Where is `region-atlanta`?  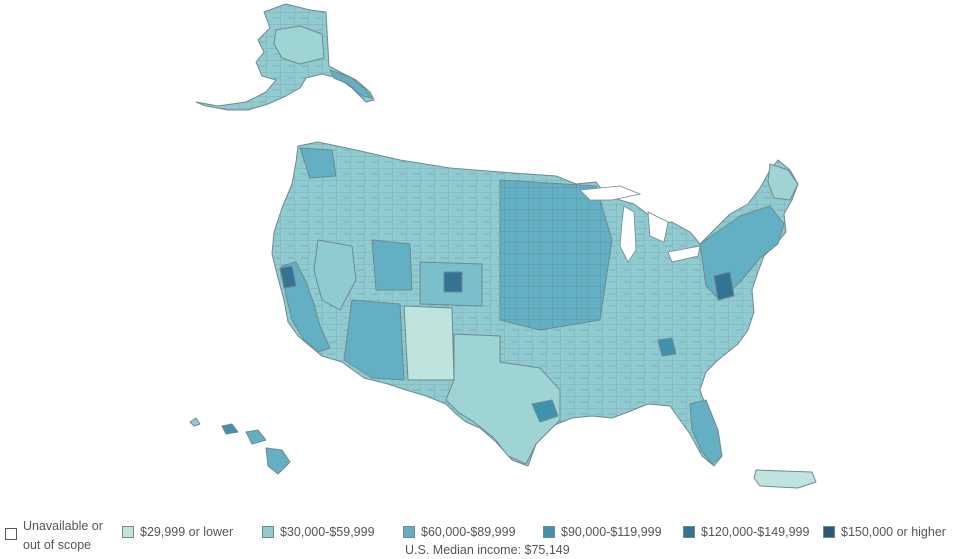
region-atlanta is located at coordinates (667, 347).